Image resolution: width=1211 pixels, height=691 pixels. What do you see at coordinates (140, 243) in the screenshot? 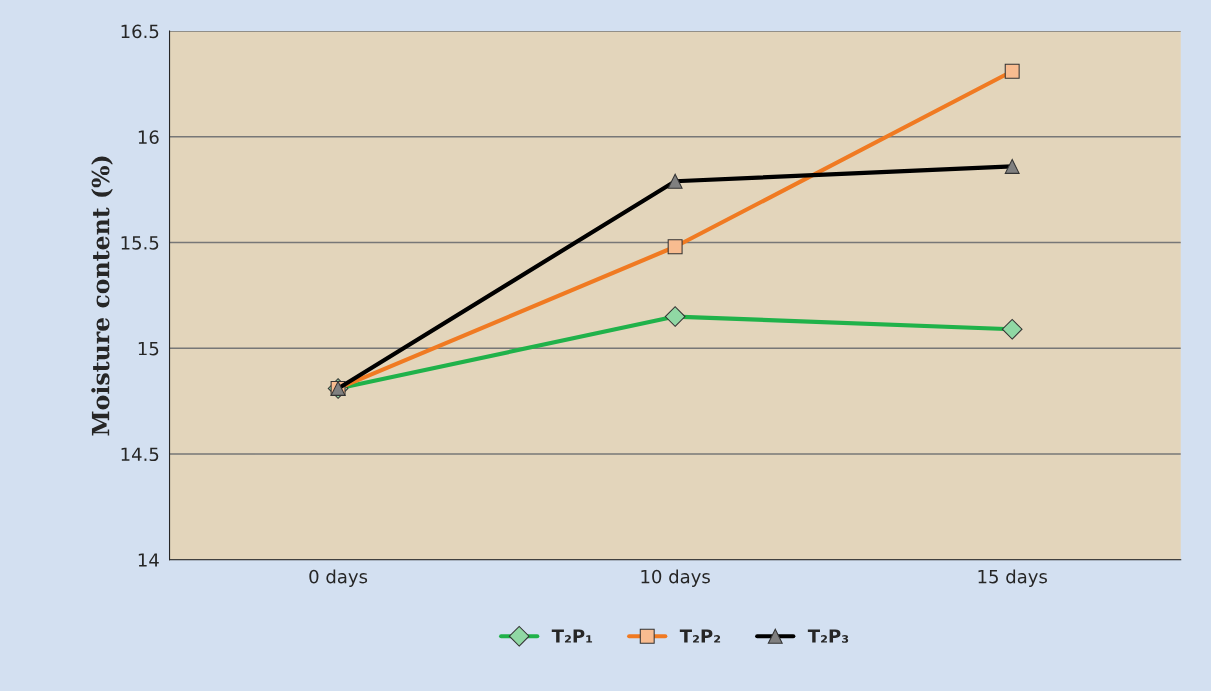
I see `y-tick-label: 15.5` at bounding box center [140, 243].